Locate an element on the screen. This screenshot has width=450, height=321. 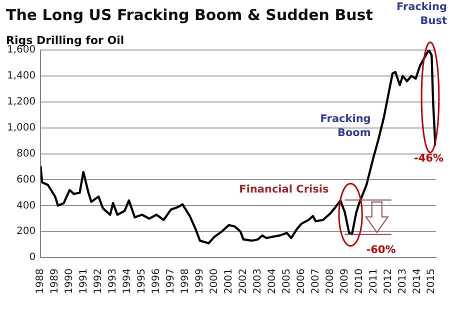
annotation: Financial Crisis is located at coordinates (284, 190).